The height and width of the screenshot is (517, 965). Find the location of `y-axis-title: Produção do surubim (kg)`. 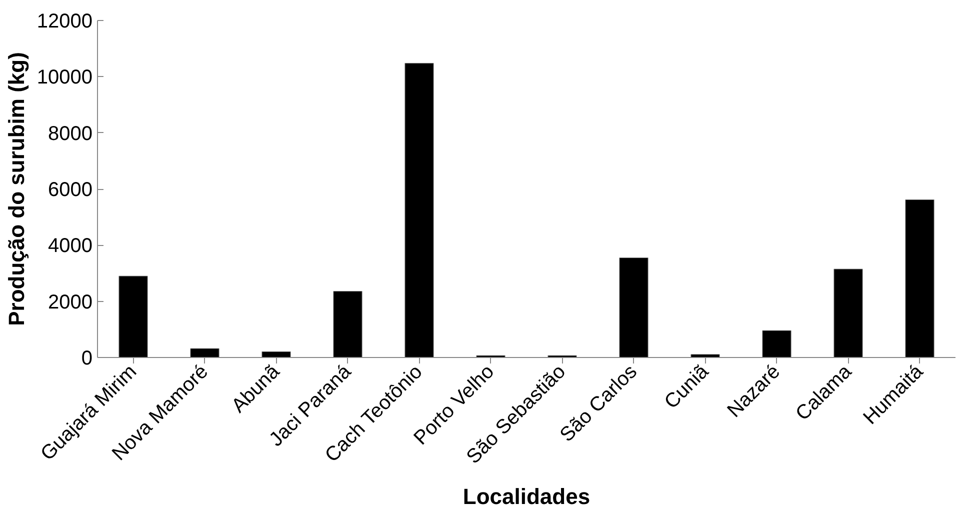

y-axis-title: Produção do surubim (kg) is located at coordinates (16, 189).